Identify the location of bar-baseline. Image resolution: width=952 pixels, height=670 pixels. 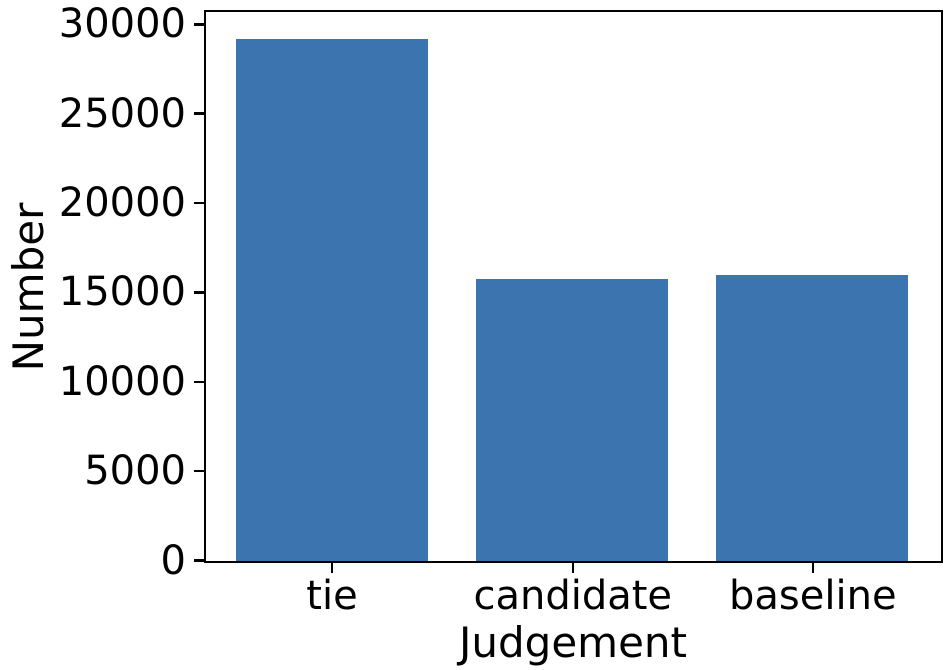
(812, 418).